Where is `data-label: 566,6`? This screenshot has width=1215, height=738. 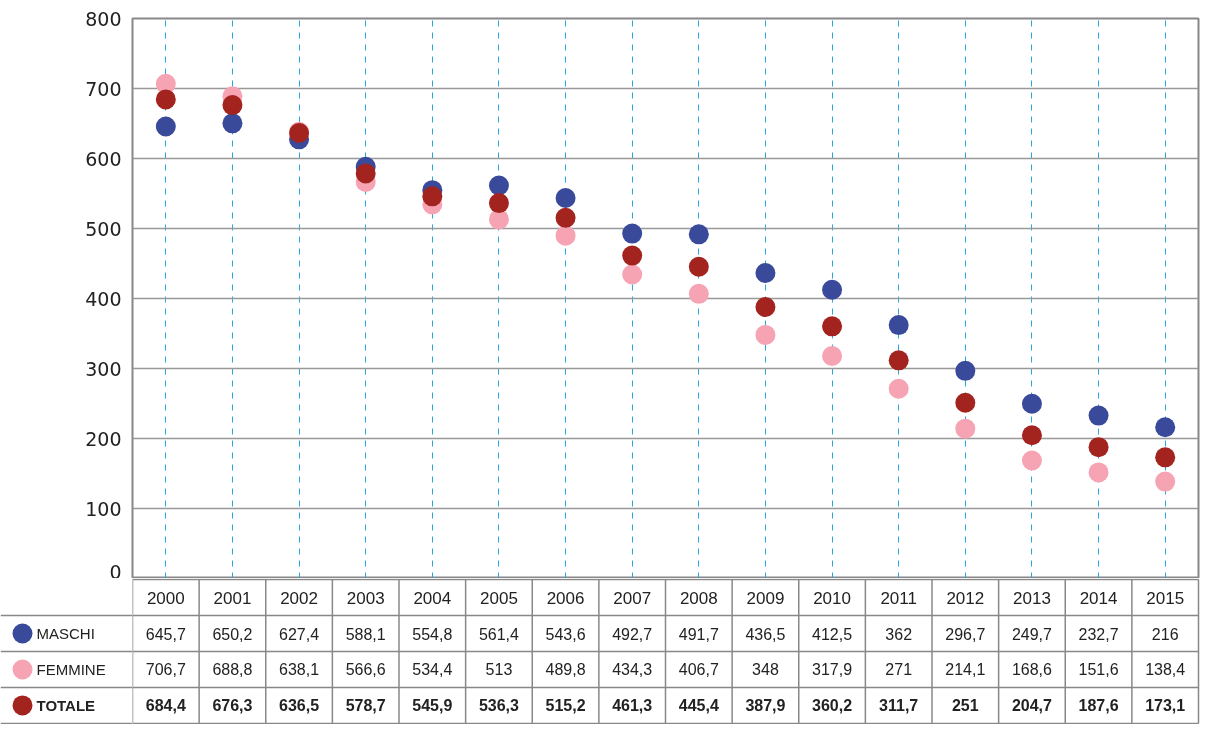 data-label: 566,6 is located at coordinates (365, 670).